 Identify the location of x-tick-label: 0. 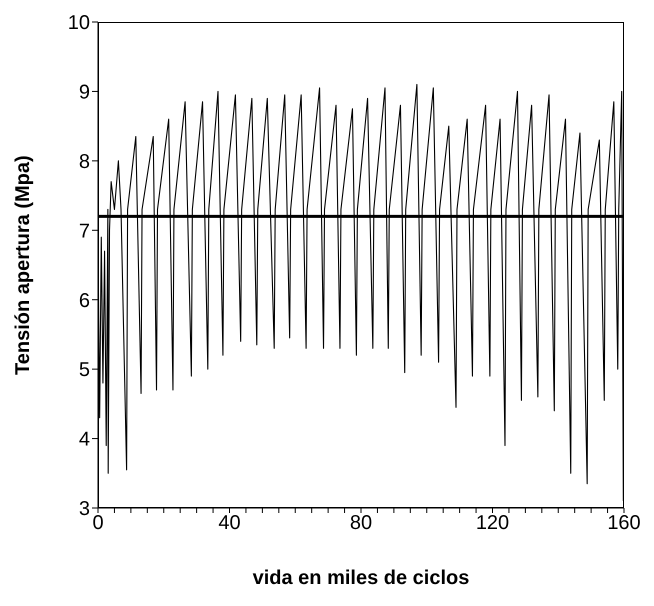
(98, 523).